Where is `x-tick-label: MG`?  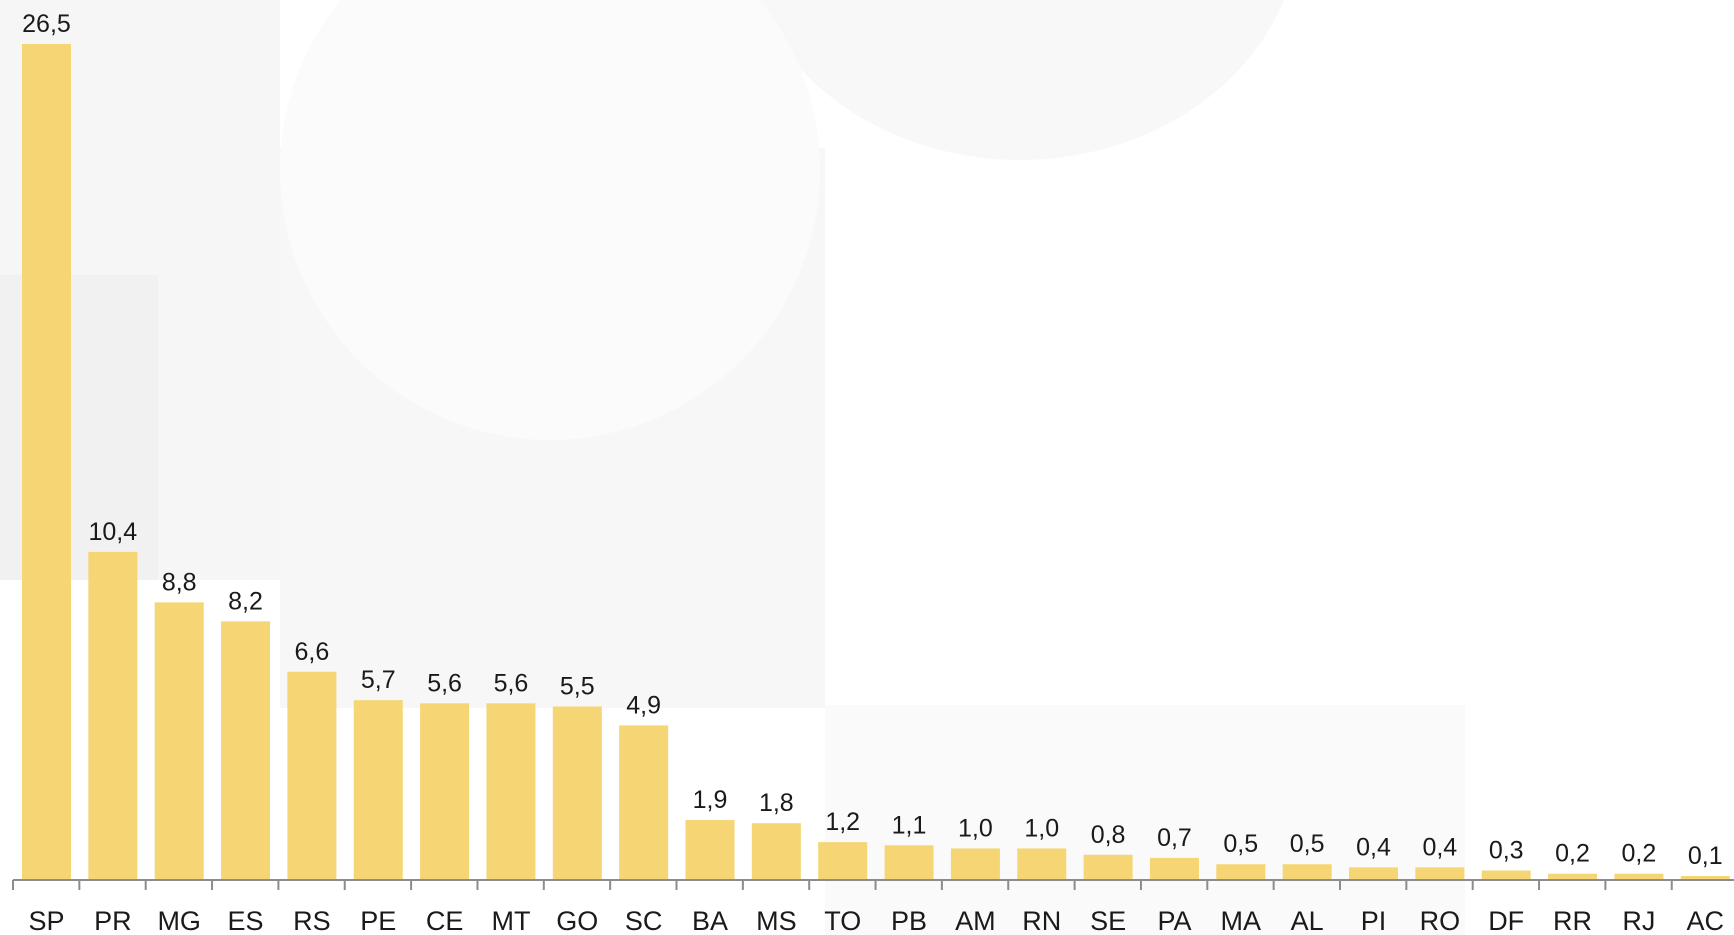
x-tick-label: MG is located at coordinates (179, 920).